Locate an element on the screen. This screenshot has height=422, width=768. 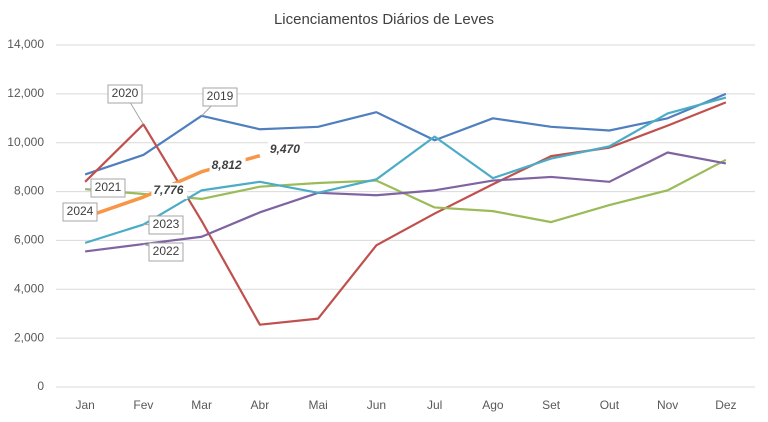
x-tick-label: Jul is located at coordinates (434, 405).